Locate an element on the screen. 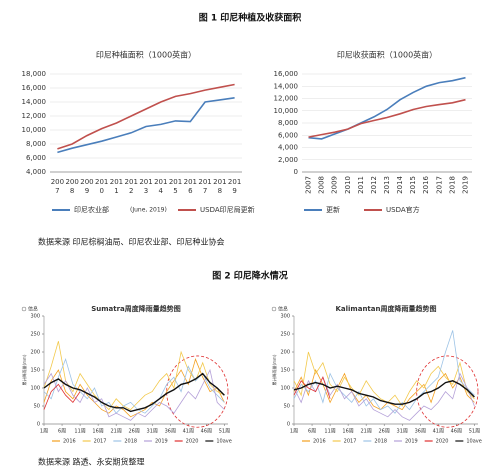  legend-label: USDA官方 is located at coordinates (403, 209).